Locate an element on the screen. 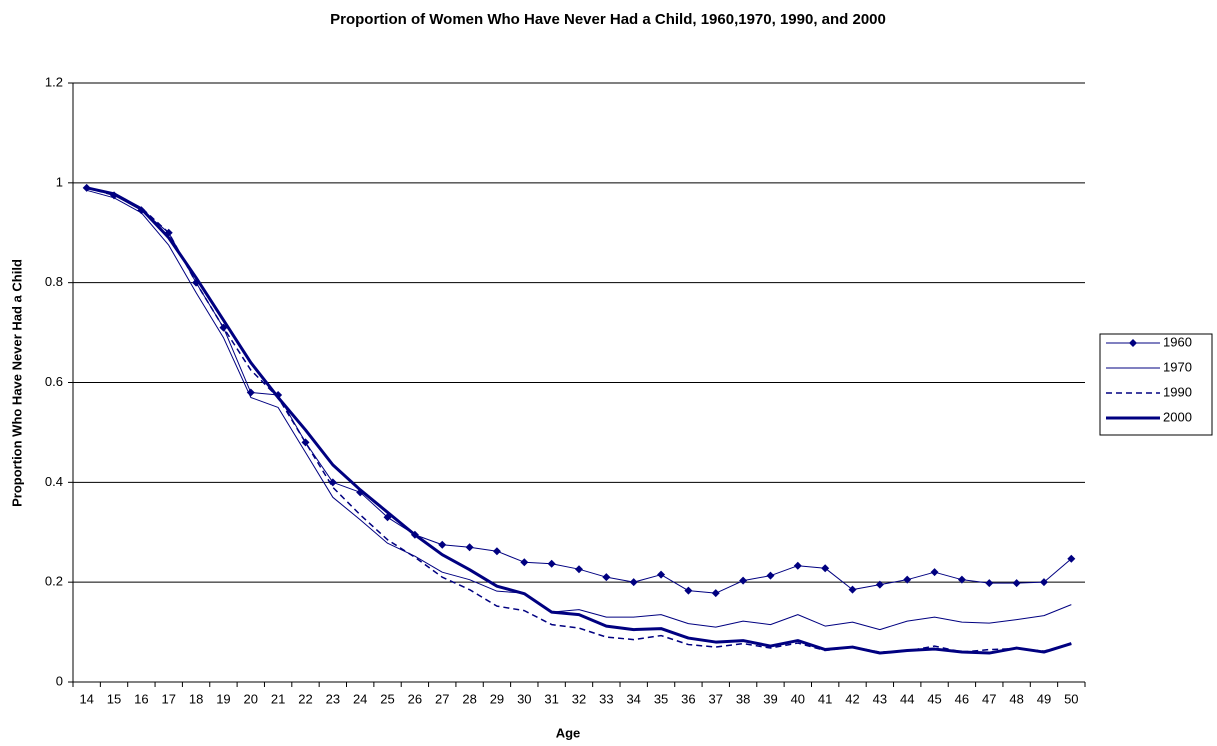 The width and height of the screenshot is (1217, 746). x-tick-label: 17 is located at coordinates (168, 698).